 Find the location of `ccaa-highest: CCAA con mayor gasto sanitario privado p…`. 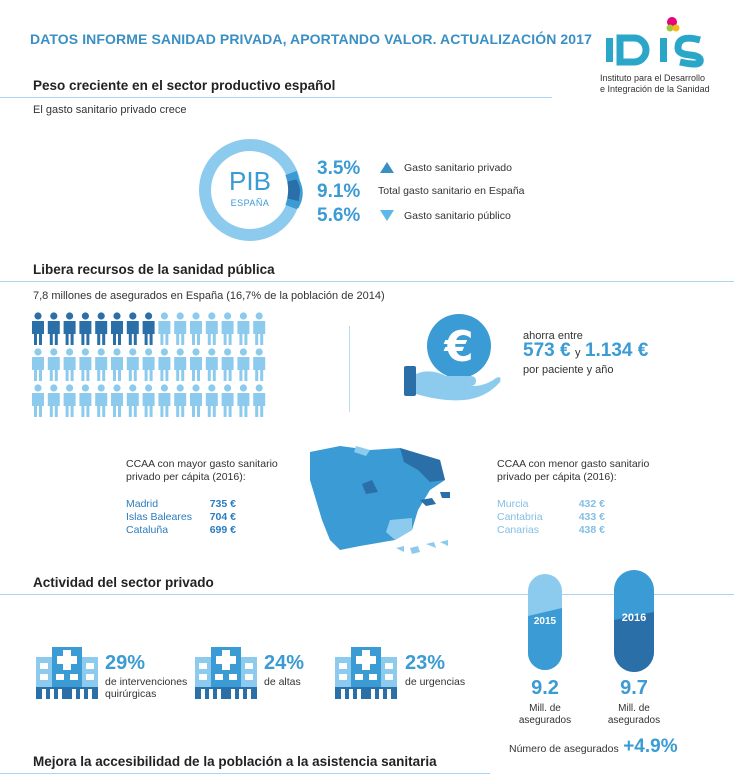

ccaa-highest: CCAA con mayor gasto sanitario privado p… is located at coordinates (202, 471).